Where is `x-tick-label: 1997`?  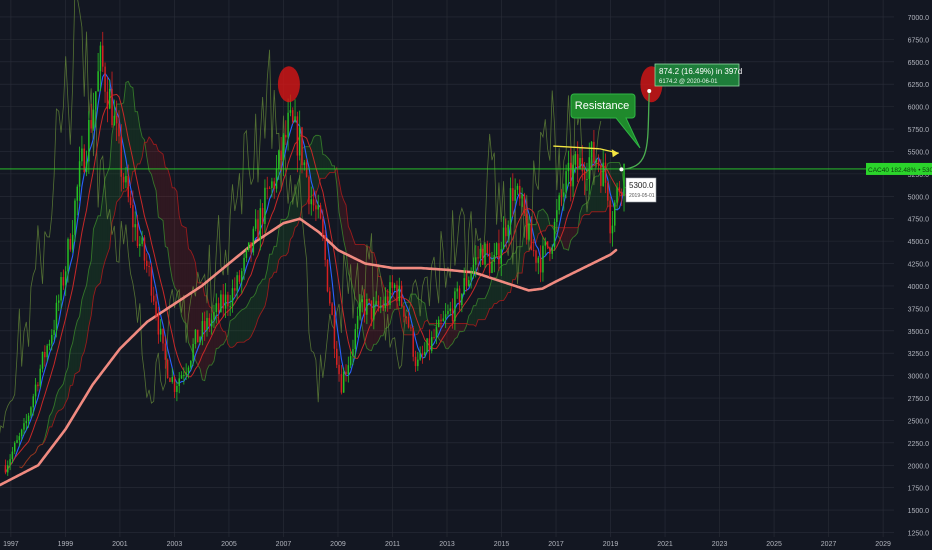
x-tick-label: 1997 is located at coordinates (11, 544).